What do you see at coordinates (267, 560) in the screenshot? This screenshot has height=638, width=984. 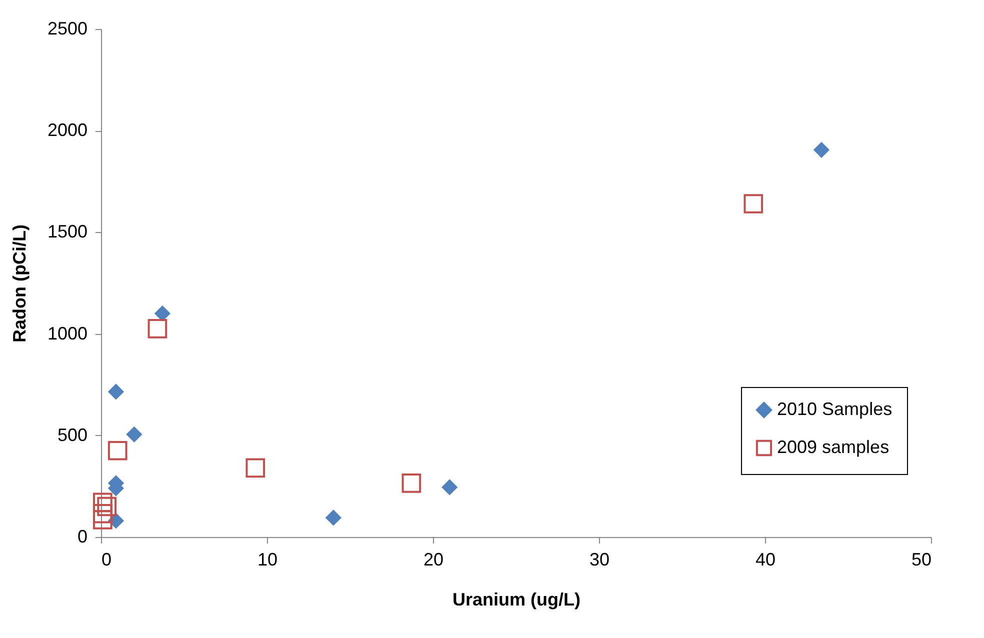 I see `x-tick-label: 10` at bounding box center [267, 560].